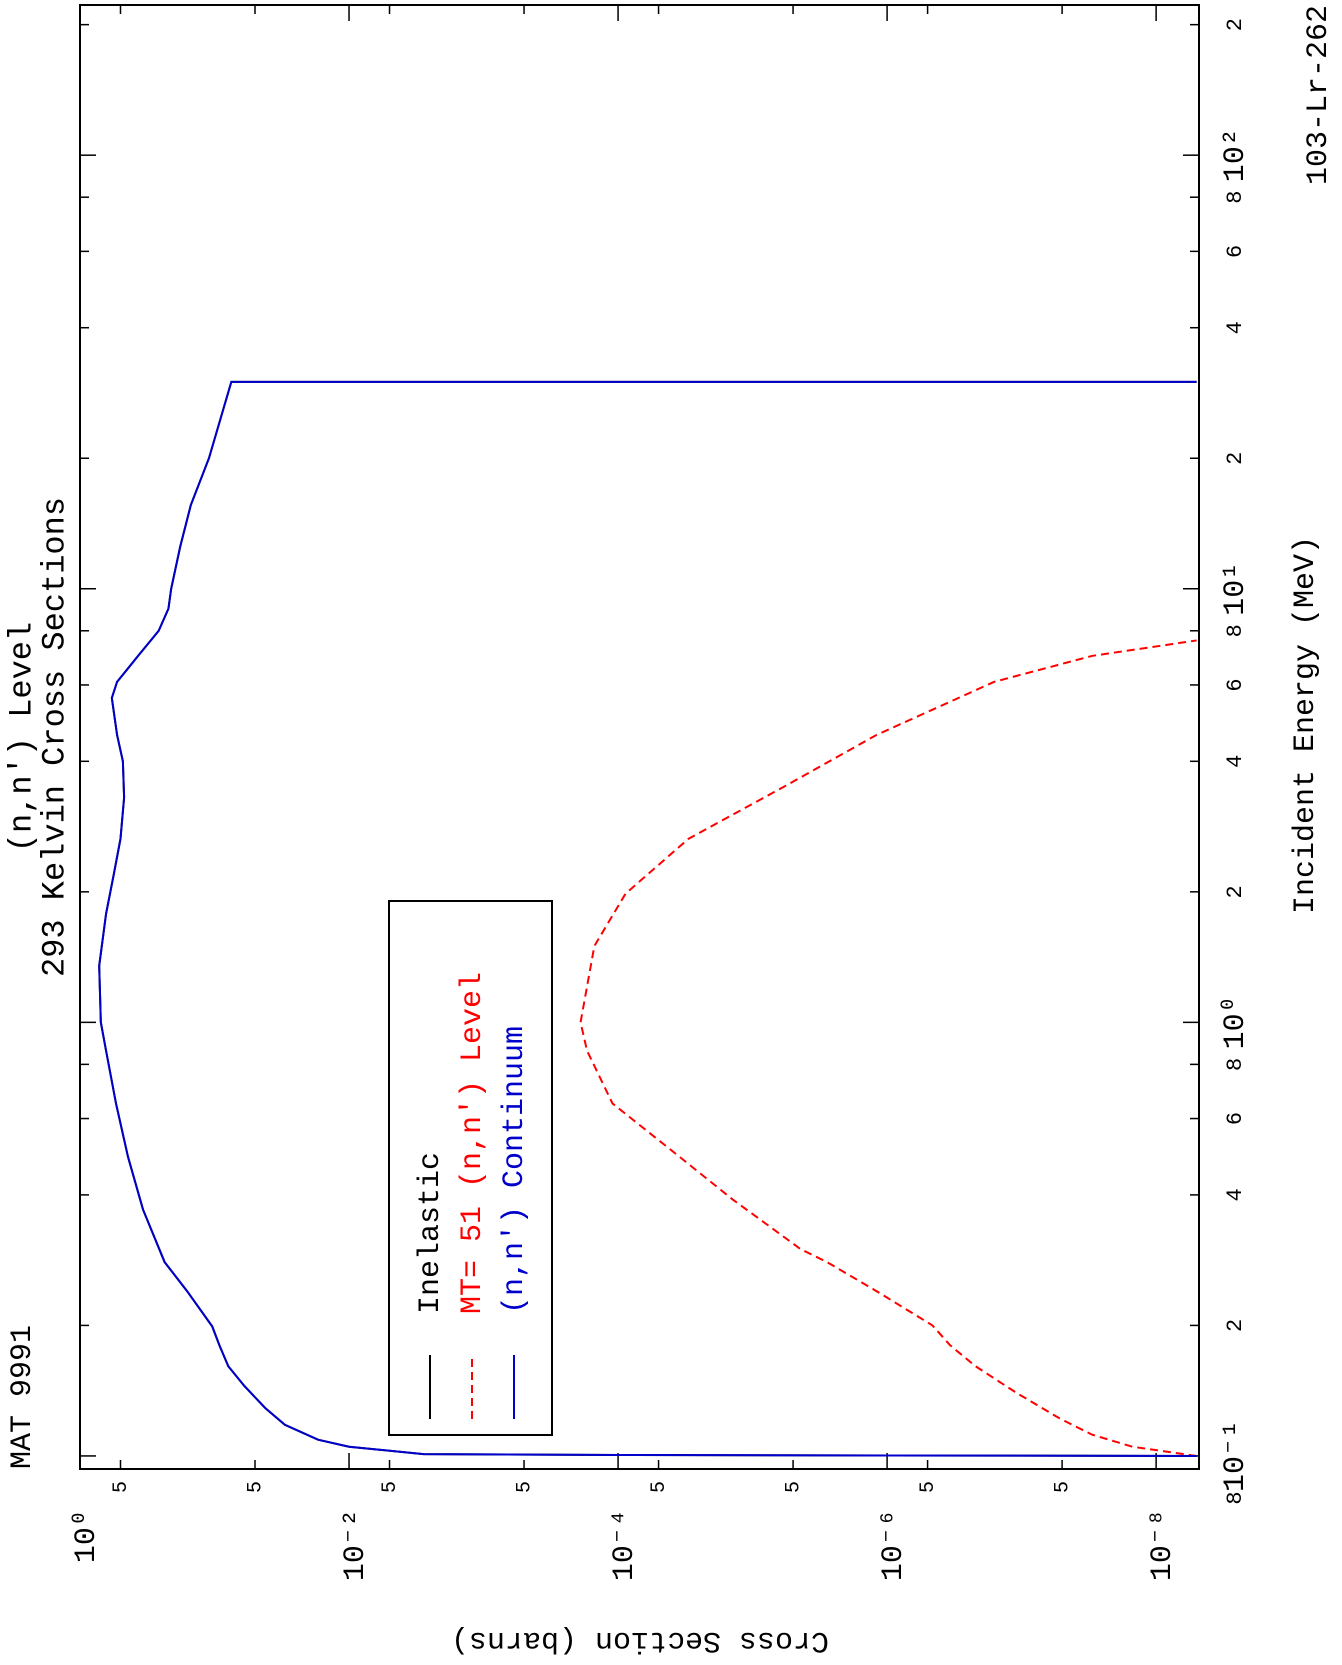 The image size is (1342, 1665). I want to click on material-label: MAT 9991, so click(23, 1397).